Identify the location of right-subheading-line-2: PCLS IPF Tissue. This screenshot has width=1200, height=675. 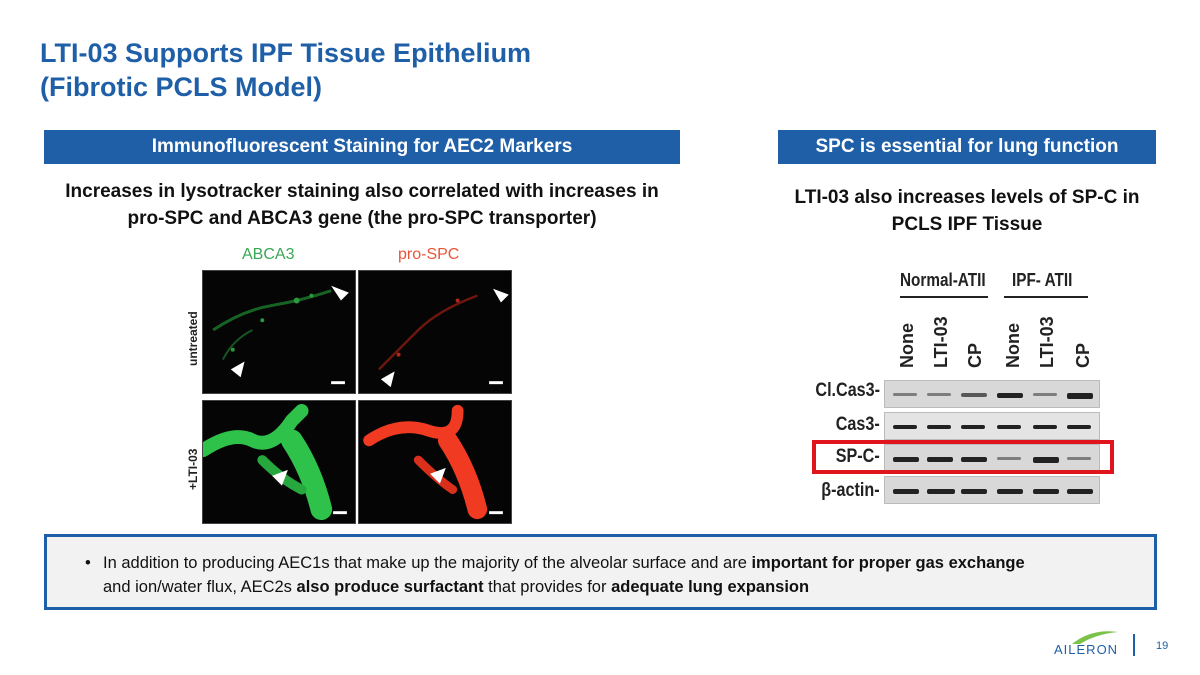
(967, 224).